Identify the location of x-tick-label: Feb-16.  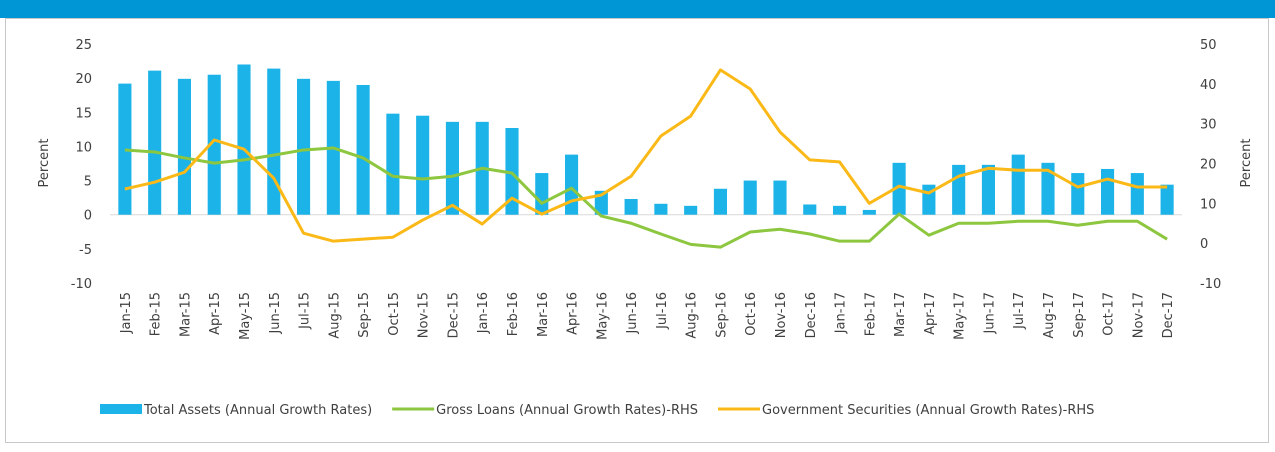
(513, 314).